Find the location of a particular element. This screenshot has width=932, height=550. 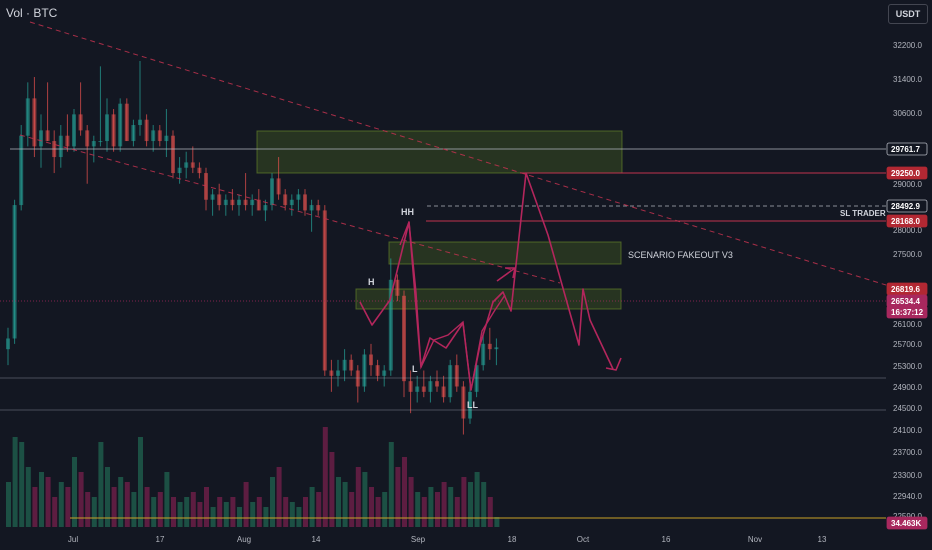

annotation-ll: LL is located at coordinates (472, 405).